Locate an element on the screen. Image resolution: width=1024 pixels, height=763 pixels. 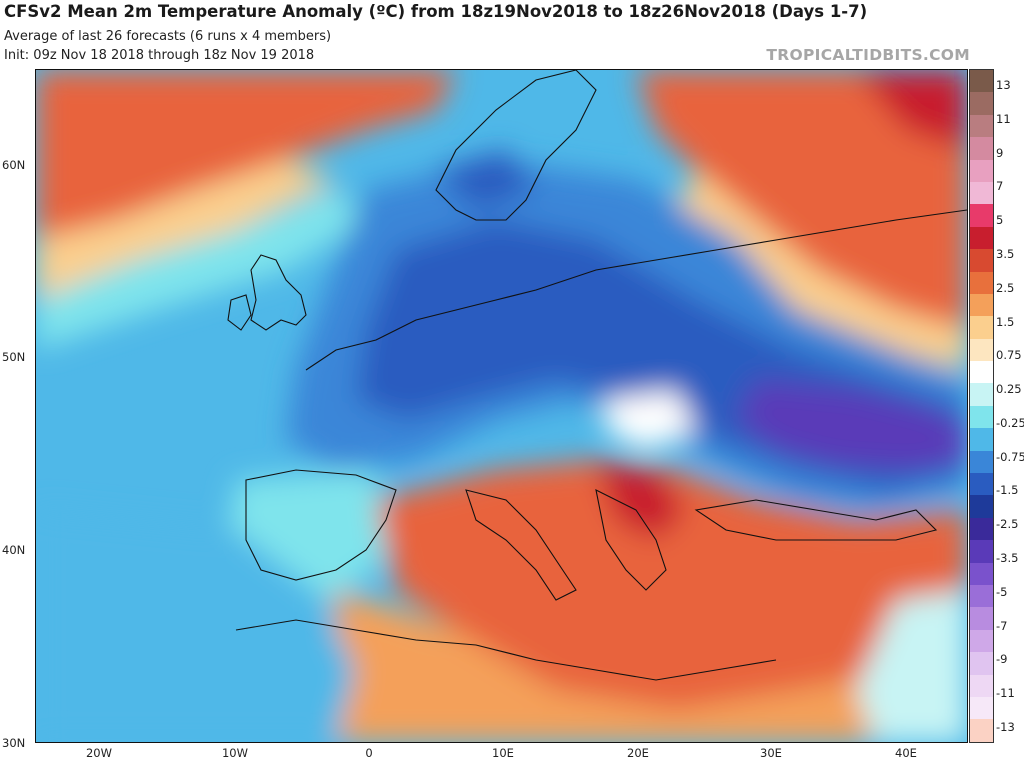
warm-north-africa is located at coordinates (651, 666).